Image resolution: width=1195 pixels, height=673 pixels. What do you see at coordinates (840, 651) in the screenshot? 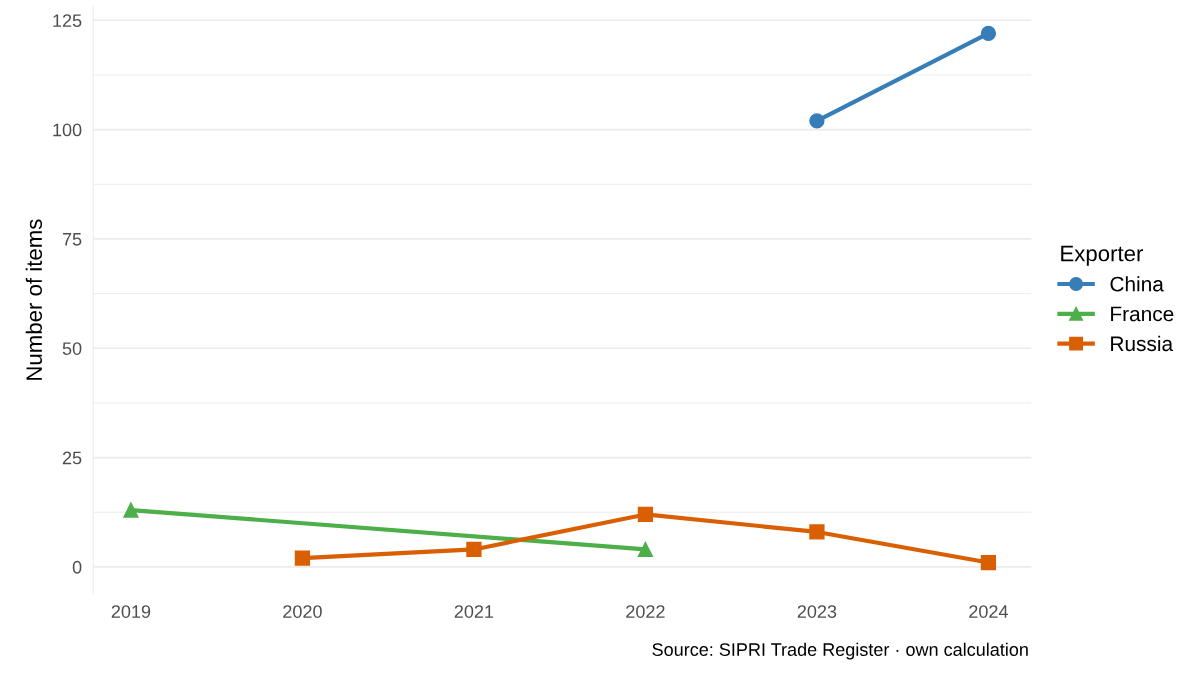
I see `source-note: Source: SIPRI Trade Register · own calculation` at bounding box center [840, 651].